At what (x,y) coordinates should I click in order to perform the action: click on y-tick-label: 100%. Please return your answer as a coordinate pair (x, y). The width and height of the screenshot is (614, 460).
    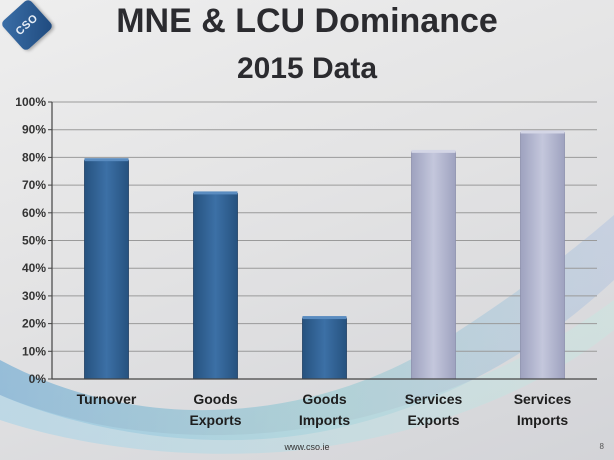
    Looking at the image, I should click on (30, 102).